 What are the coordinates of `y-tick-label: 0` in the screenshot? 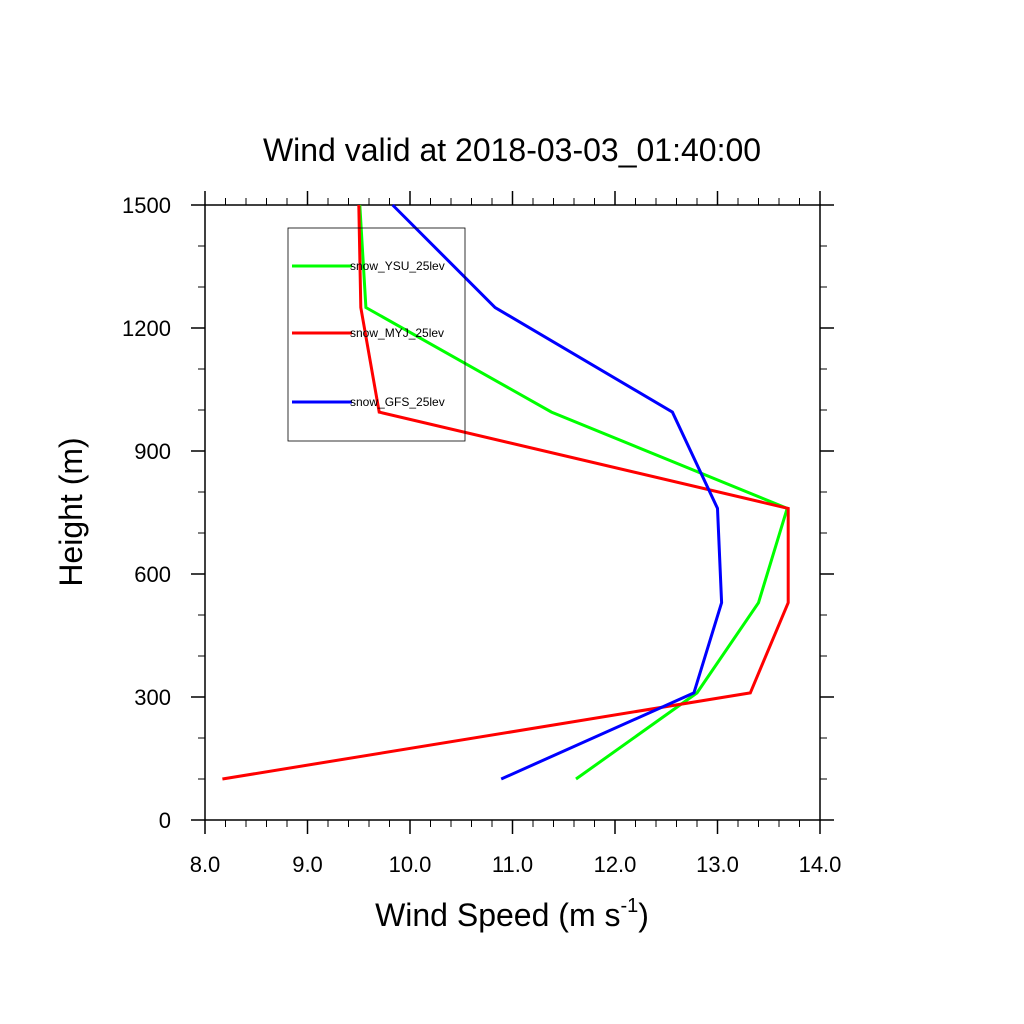 It's located at (165, 820).